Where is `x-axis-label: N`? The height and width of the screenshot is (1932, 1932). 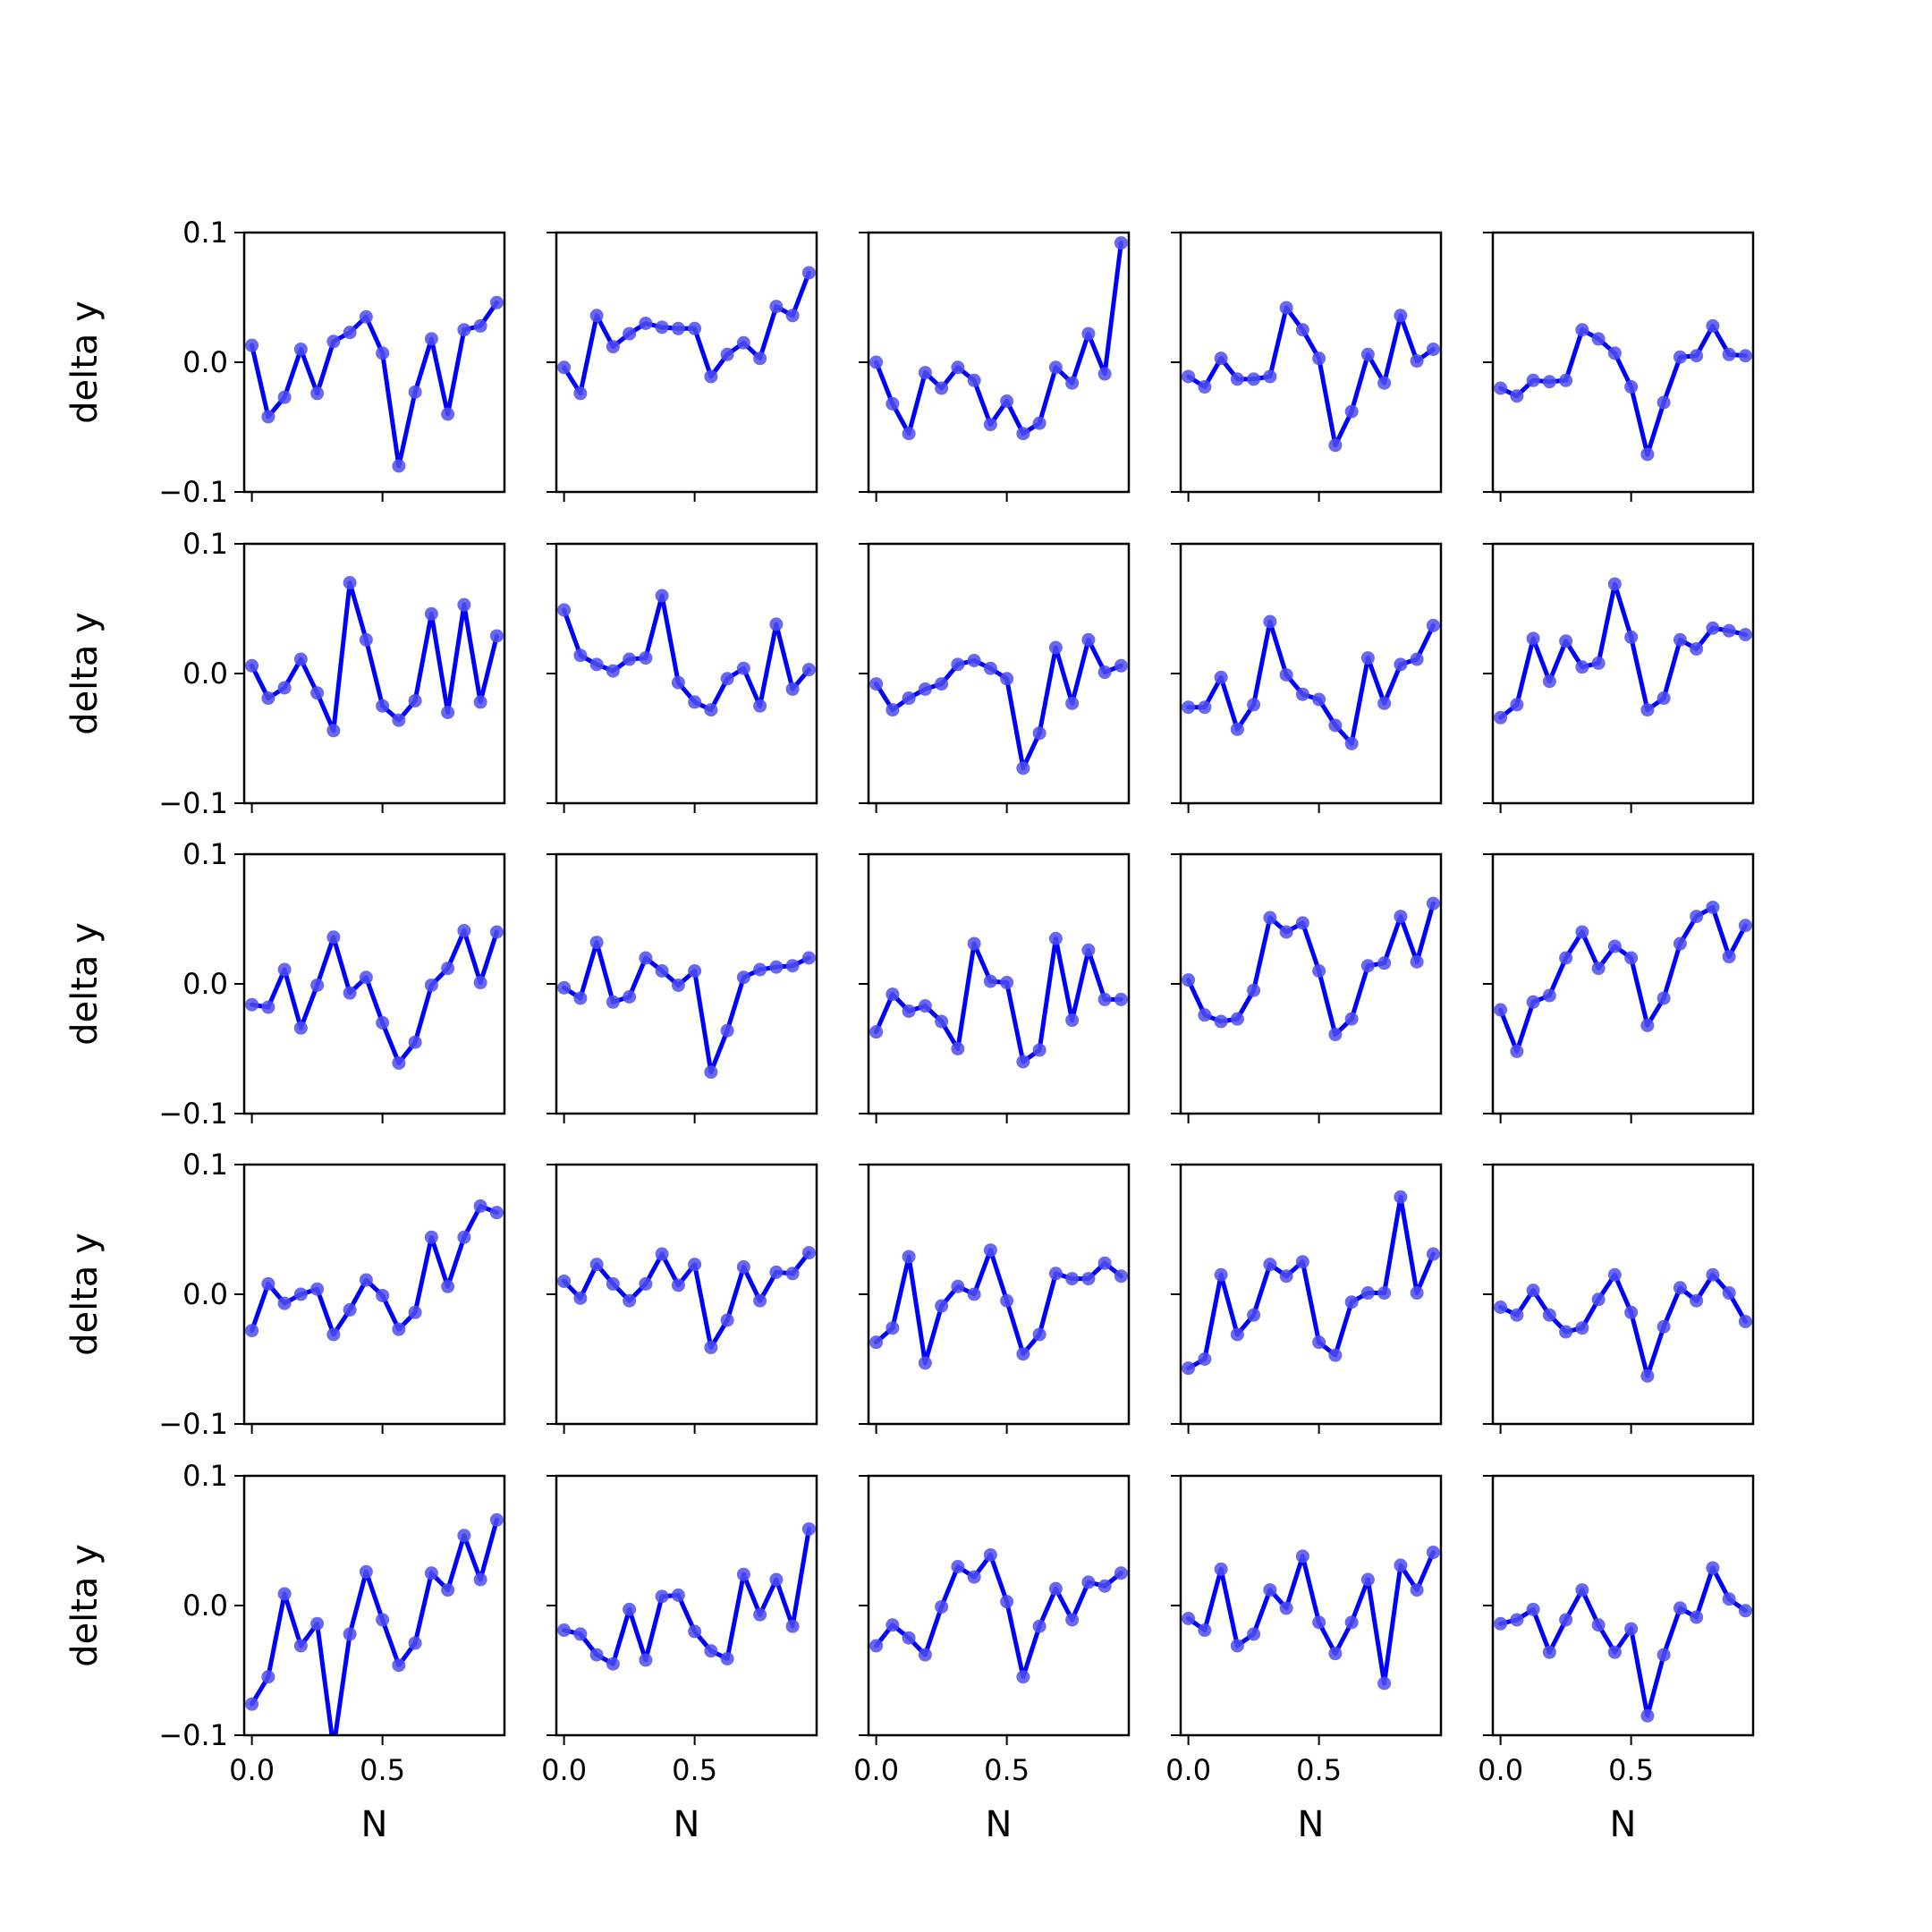
x-axis-label: N is located at coordinates (1623, 1824).